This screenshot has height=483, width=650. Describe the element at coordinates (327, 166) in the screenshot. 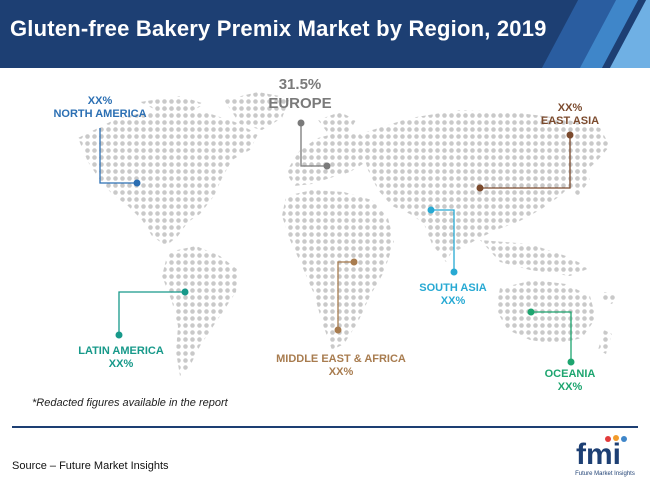

I see `marker-europe-end` at that location.